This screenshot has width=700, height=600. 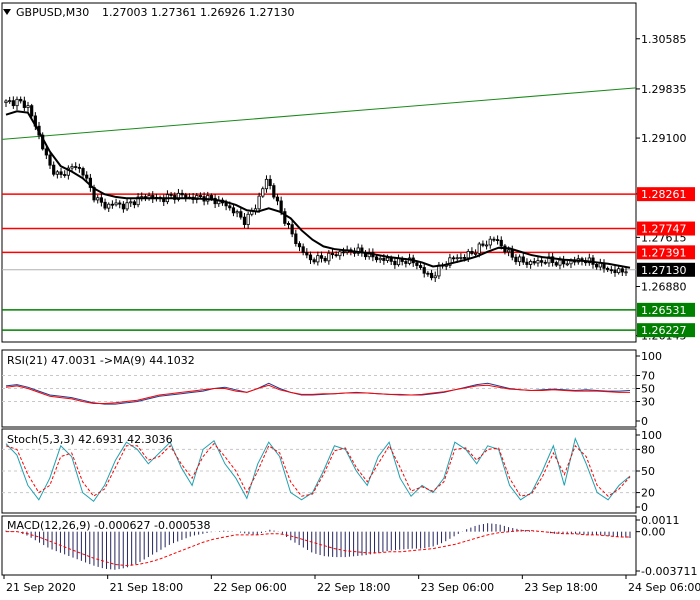 What do you see at coordinates (648, 376) in the screenshot?
I see `y-tick-label: 70` at bounding box center [648, 376].